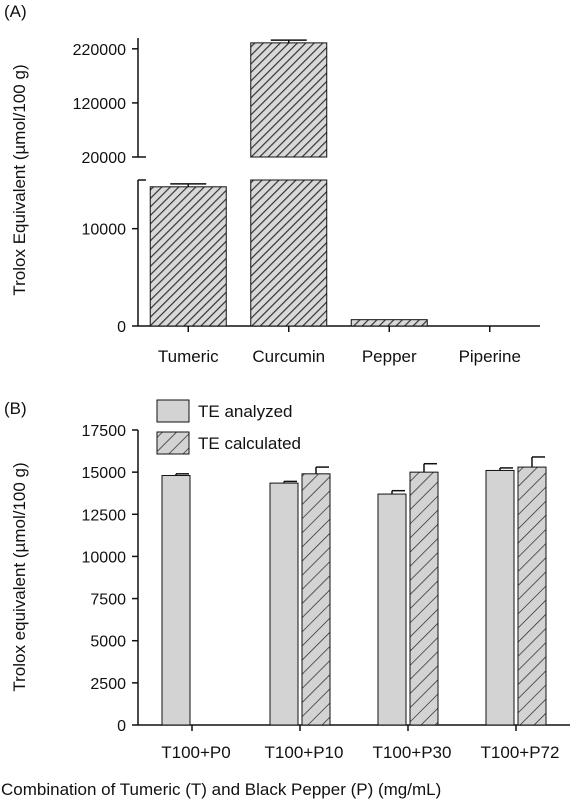 The width and height of the screenshot is (581, 806). What do you see at coordinates (99, 50) in the screenshot?
I see `panel-a-y-tick-label: 220000` at bounding box center [99, 50].